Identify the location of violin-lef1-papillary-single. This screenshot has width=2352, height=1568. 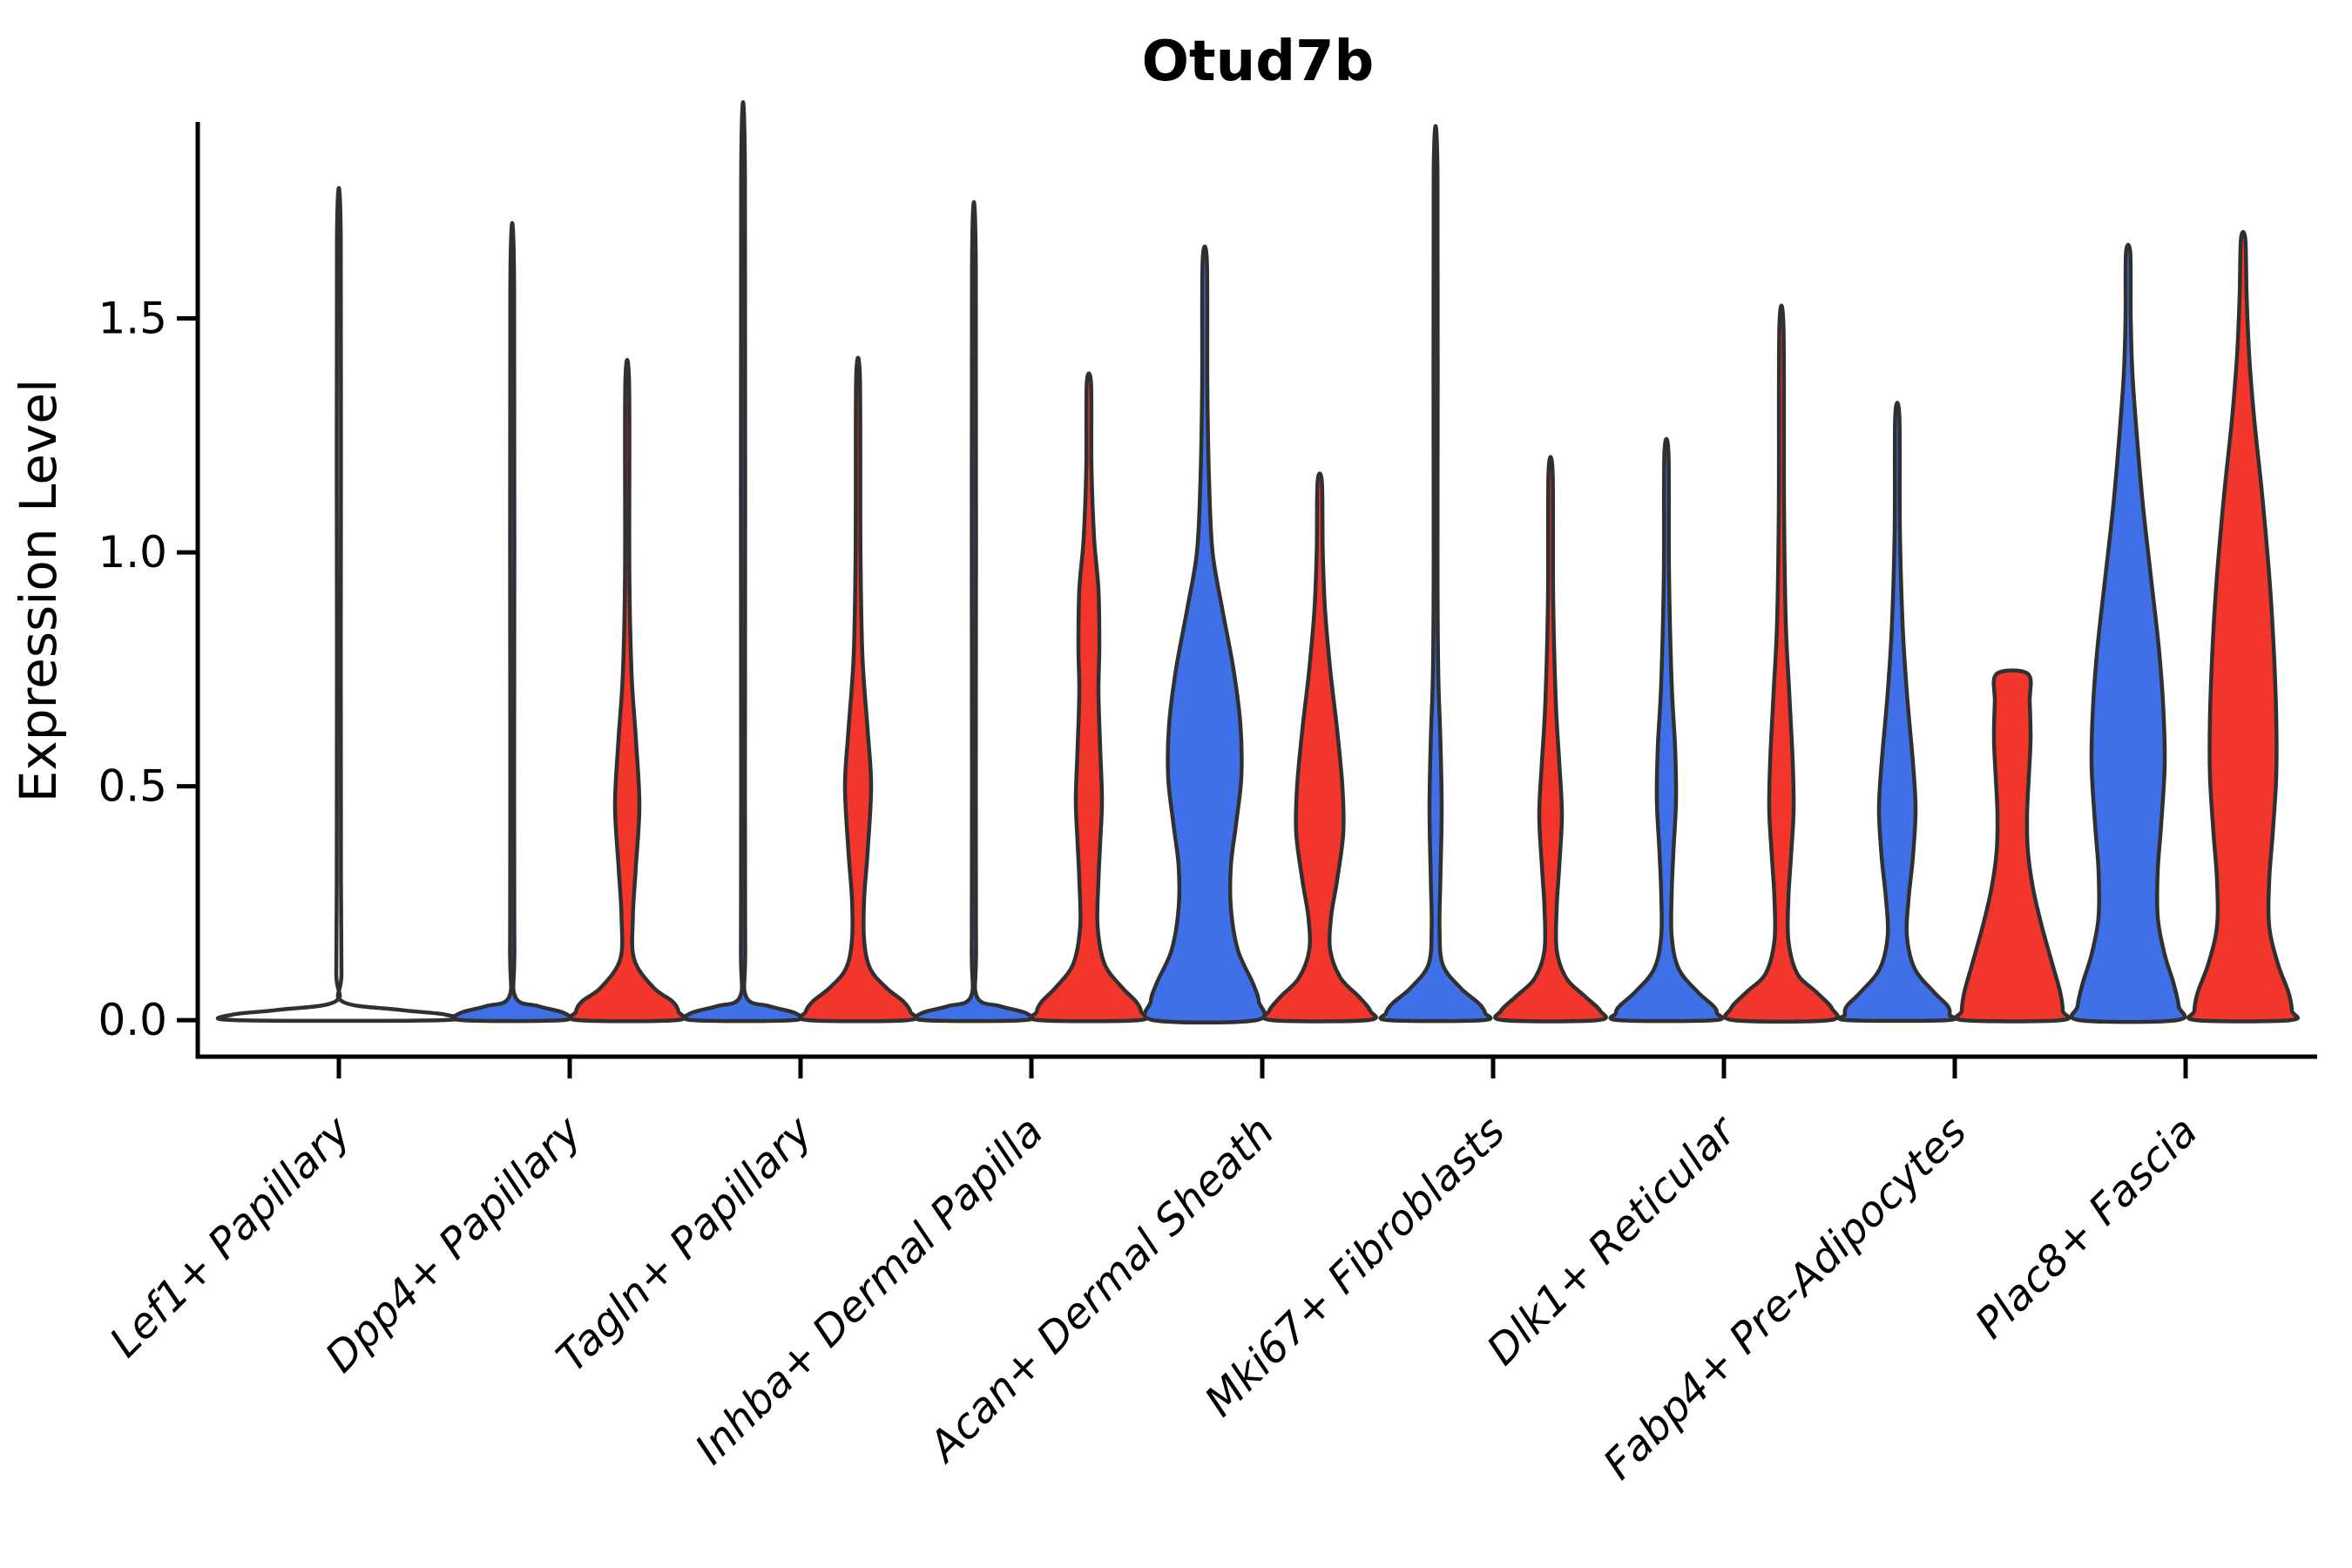
(339, 605).